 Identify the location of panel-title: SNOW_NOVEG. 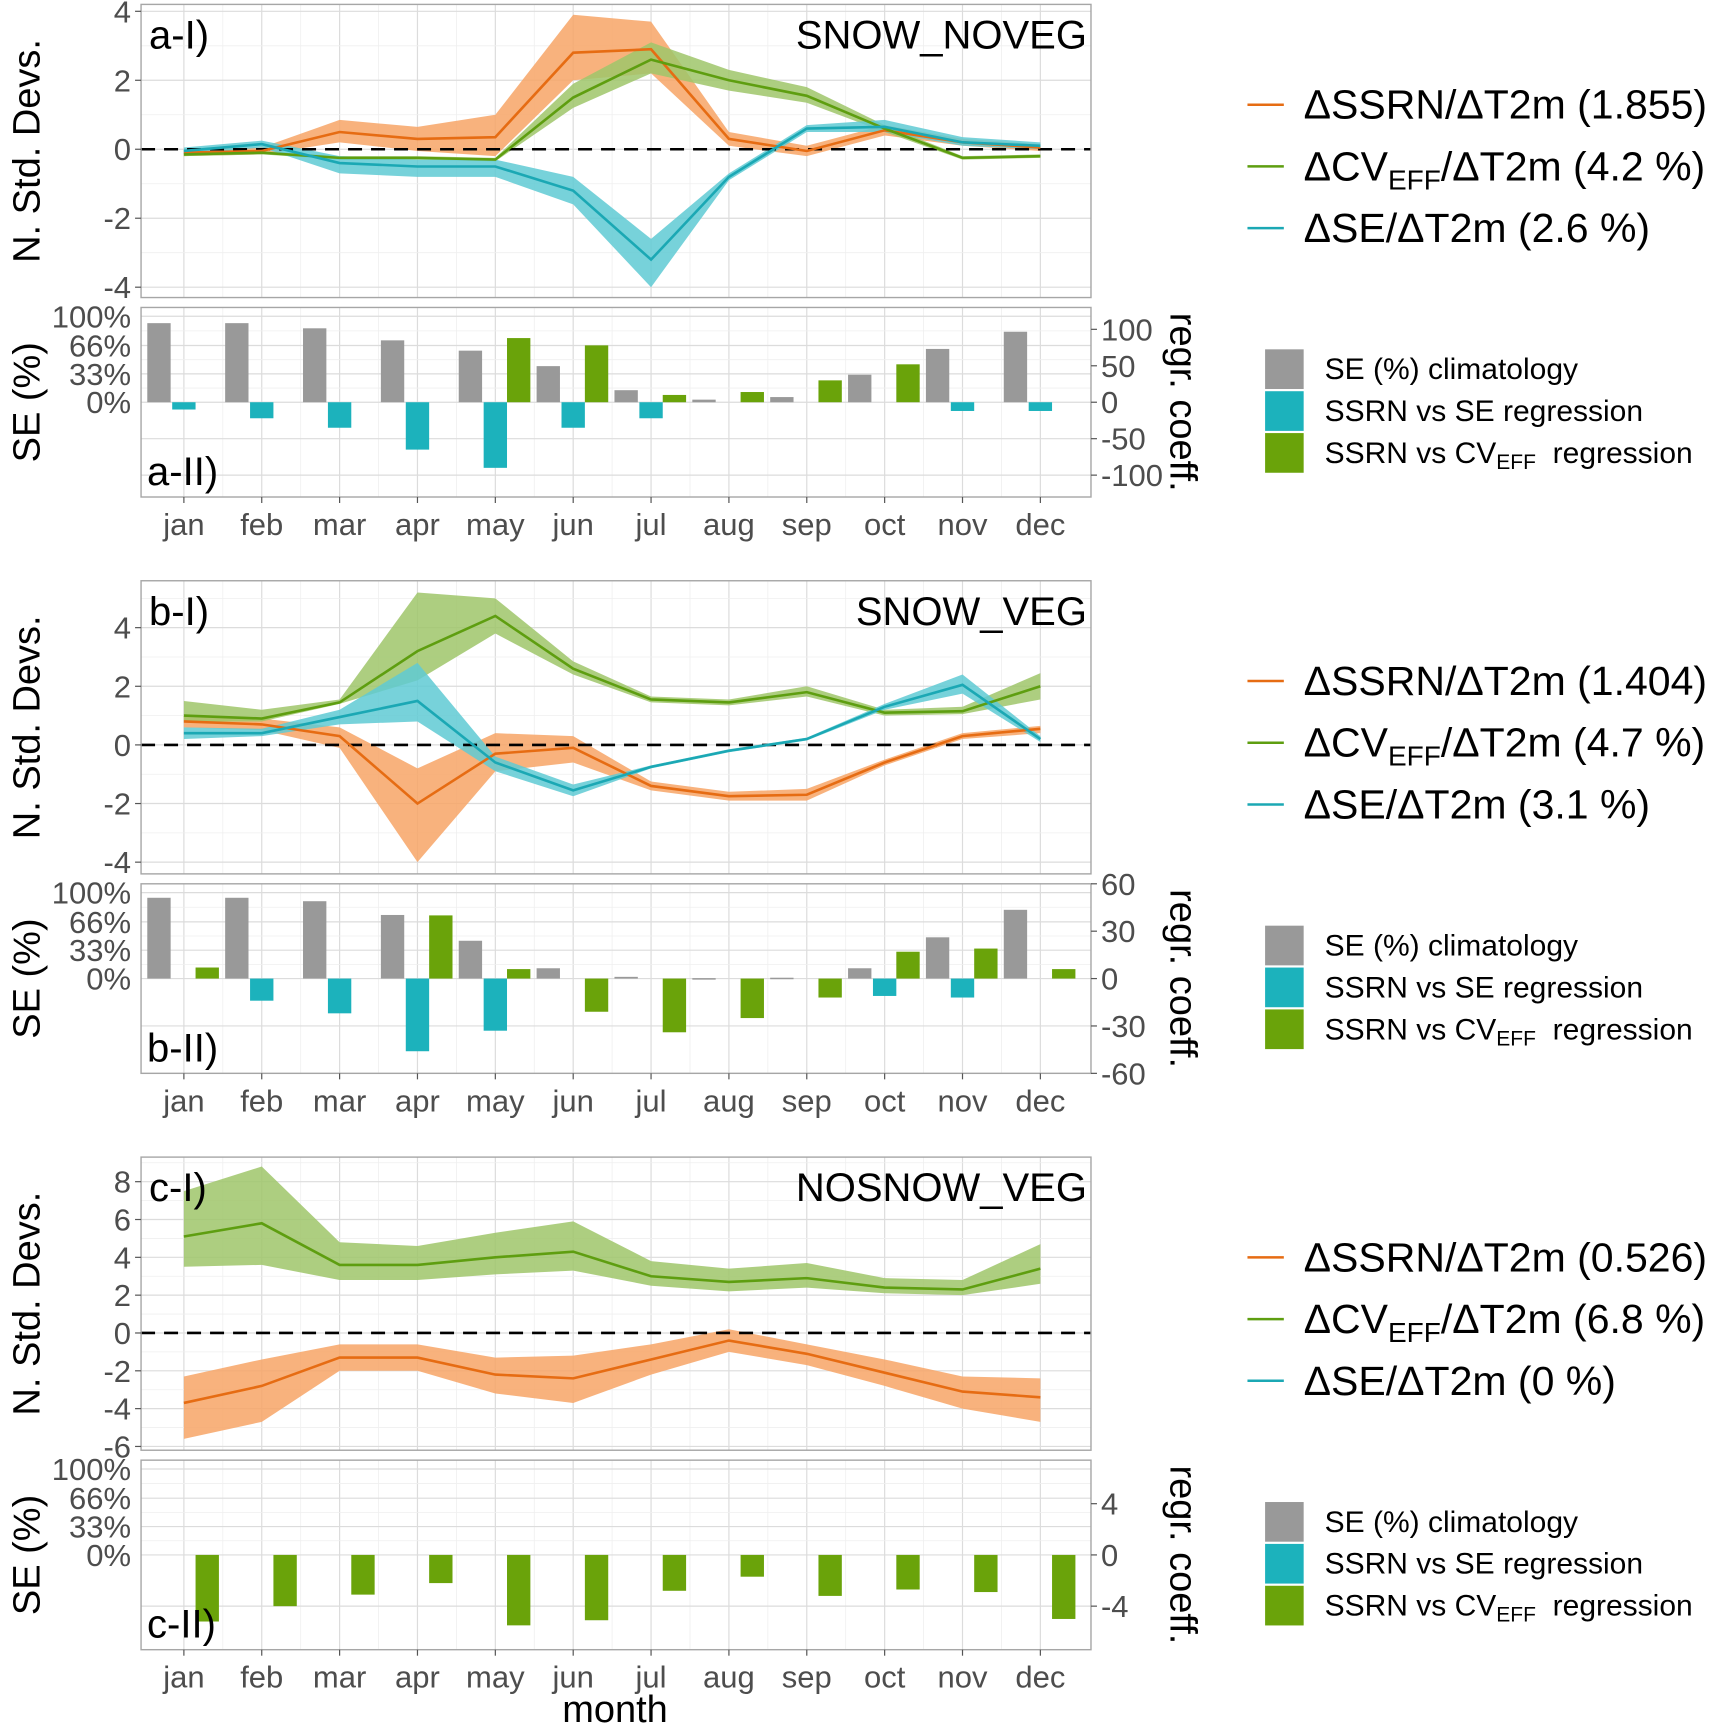
(941, 35).